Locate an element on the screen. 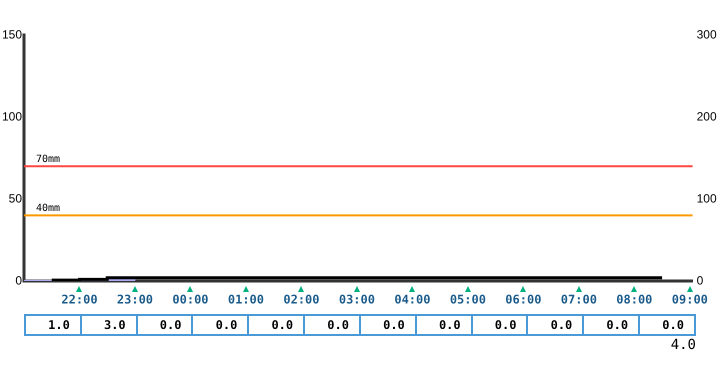 The height and width of the screenshot is (370, 720). y2-tick-label: 0 is located at coordinates (700, 280).